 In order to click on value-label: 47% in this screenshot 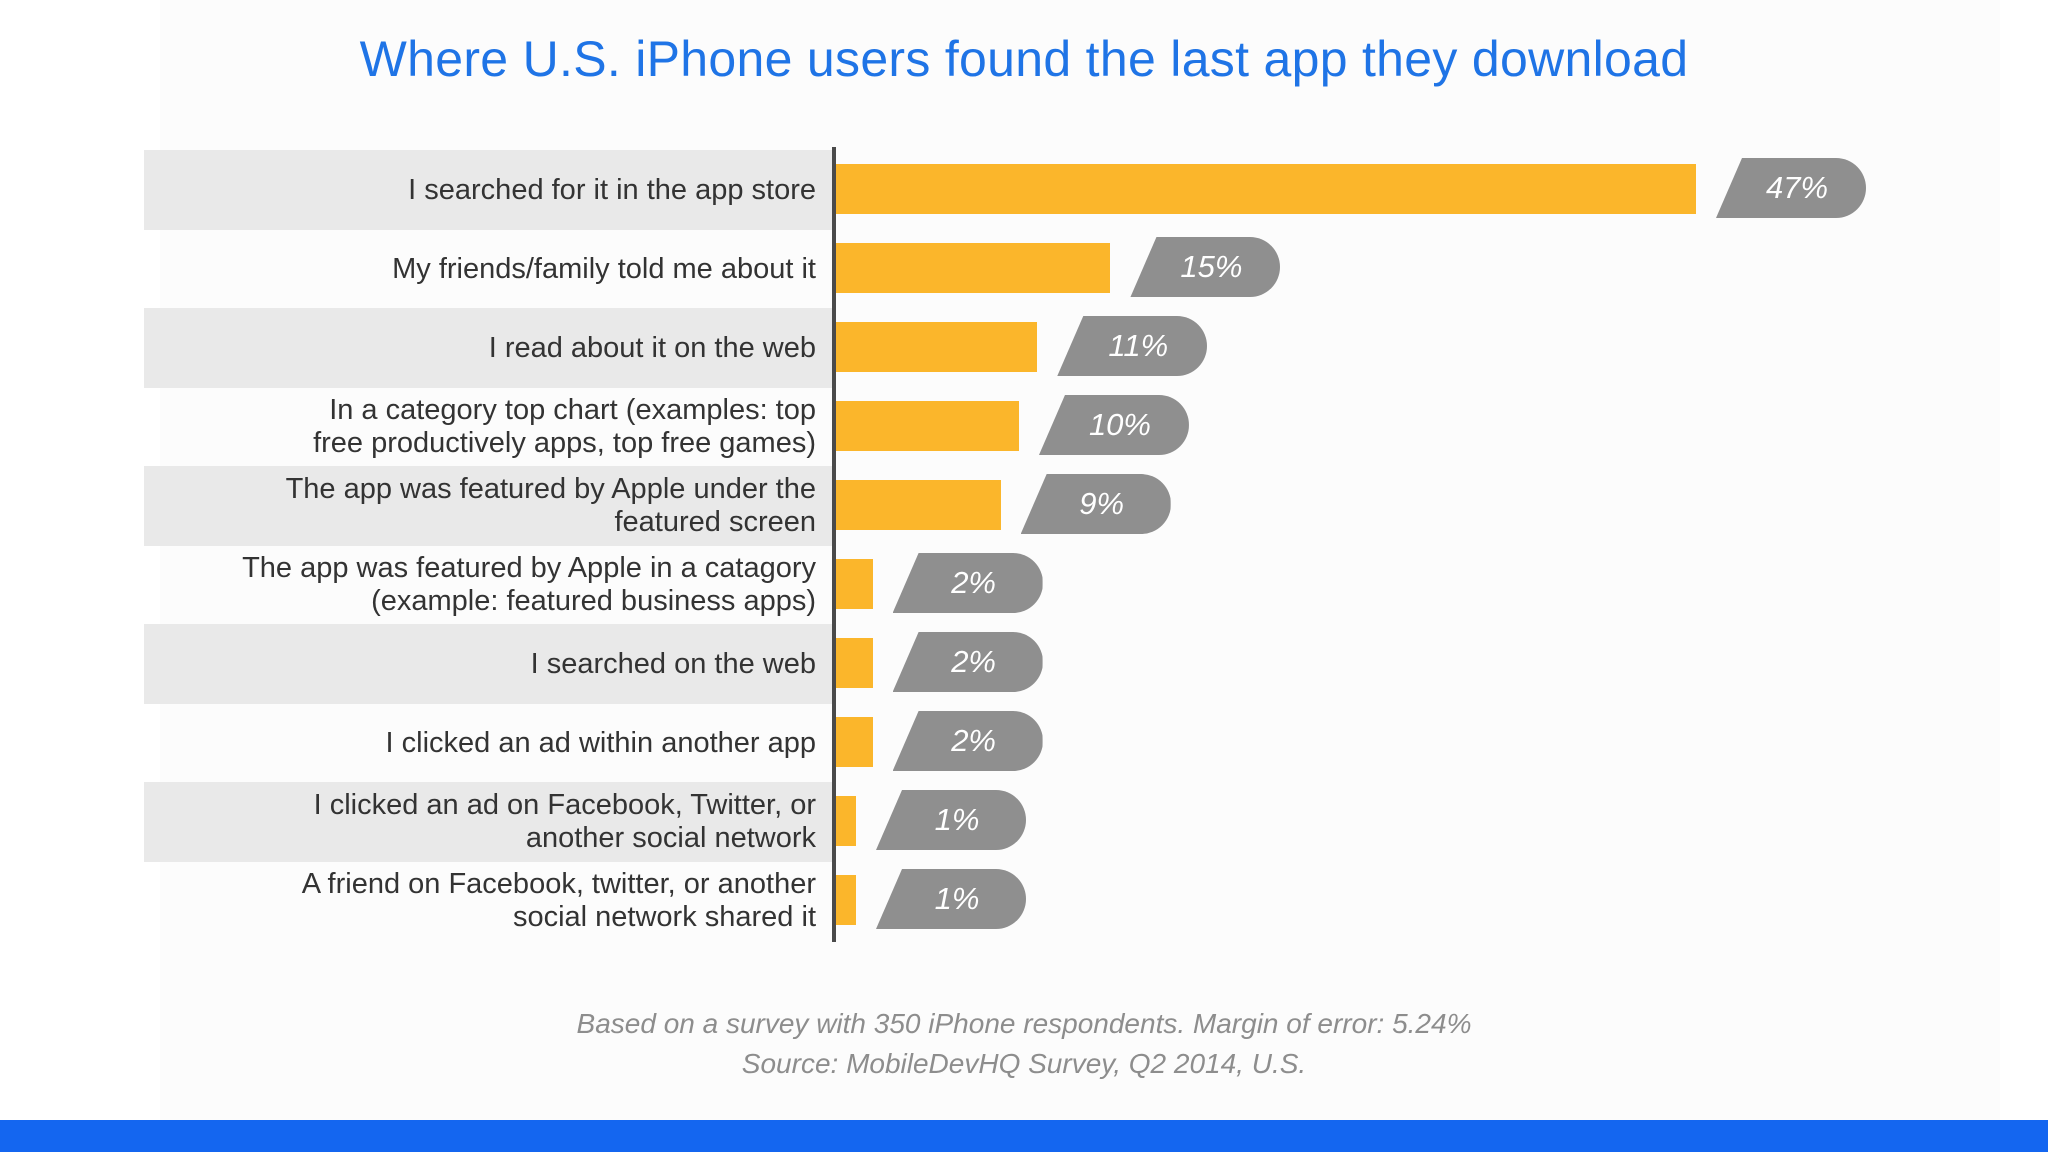, I will do `click(1791, 188)`.